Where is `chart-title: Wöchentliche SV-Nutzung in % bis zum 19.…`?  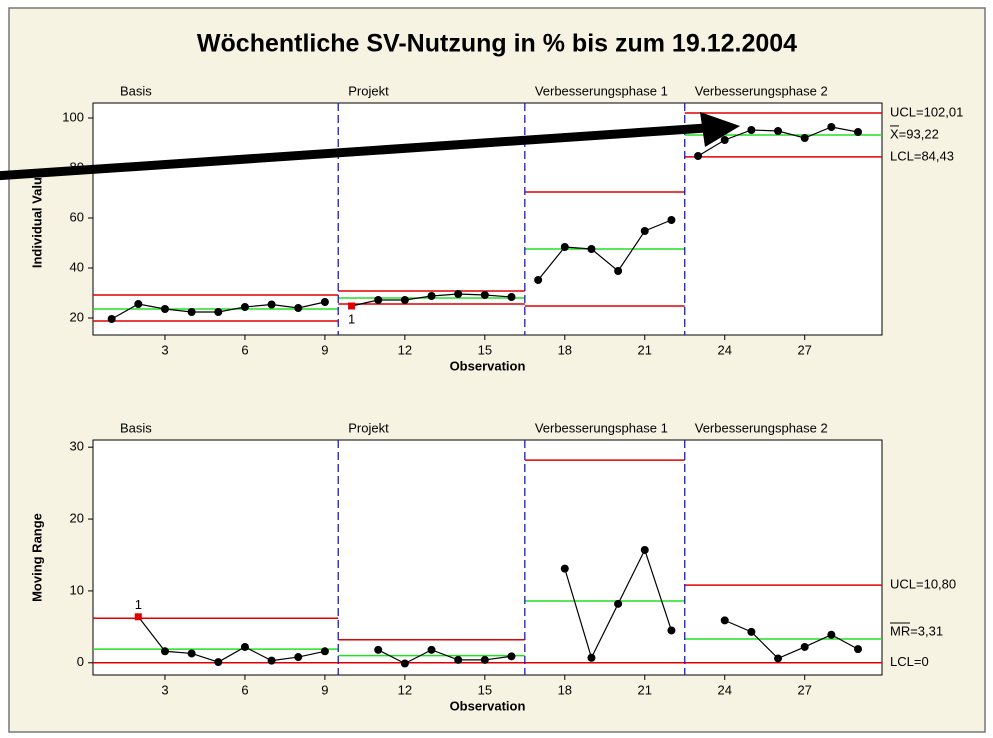
chart-title: Wöchentliche SV-Nutzung in % bis zum 19.… is located at coordinates (497, 44).